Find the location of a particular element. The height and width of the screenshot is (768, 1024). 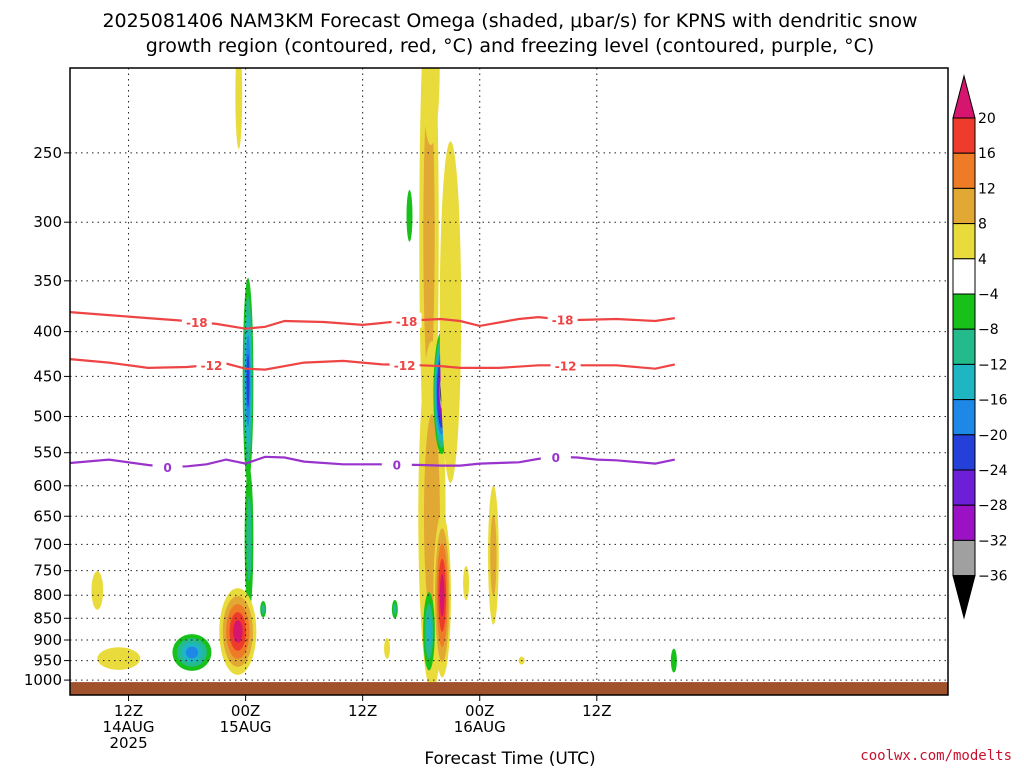

contour-label-0-1: 0 is located at coordinates (397, 466).